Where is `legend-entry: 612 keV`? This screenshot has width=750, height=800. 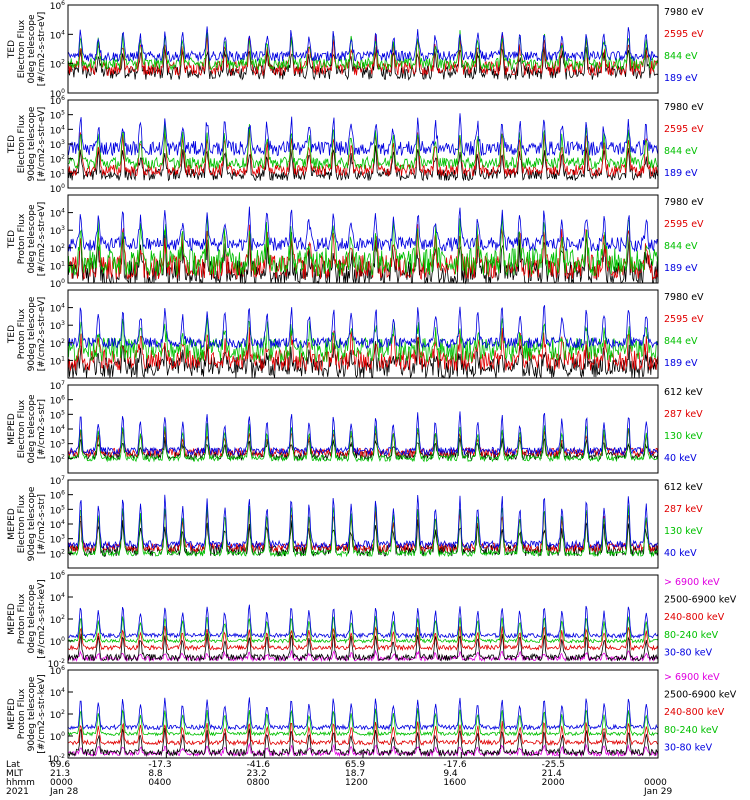
legend-entry: 612 keV is located at coordinates (683, 392).